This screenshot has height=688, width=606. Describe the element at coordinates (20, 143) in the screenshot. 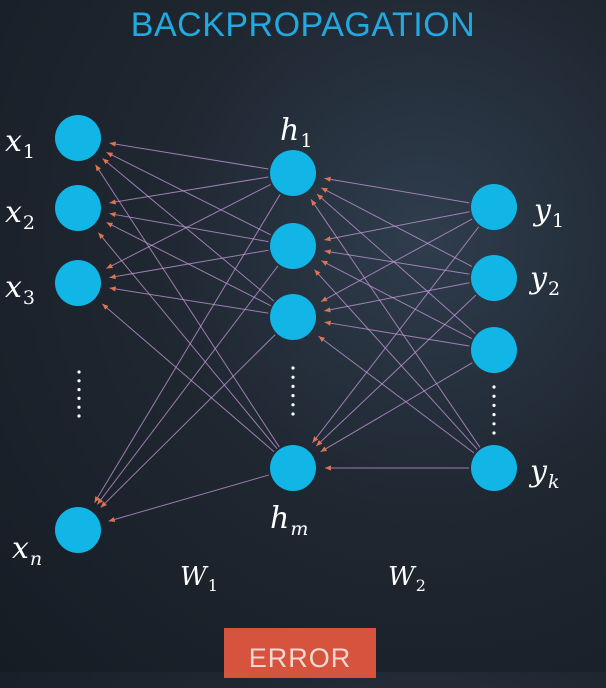

I see `label-x1: x1` at that location.